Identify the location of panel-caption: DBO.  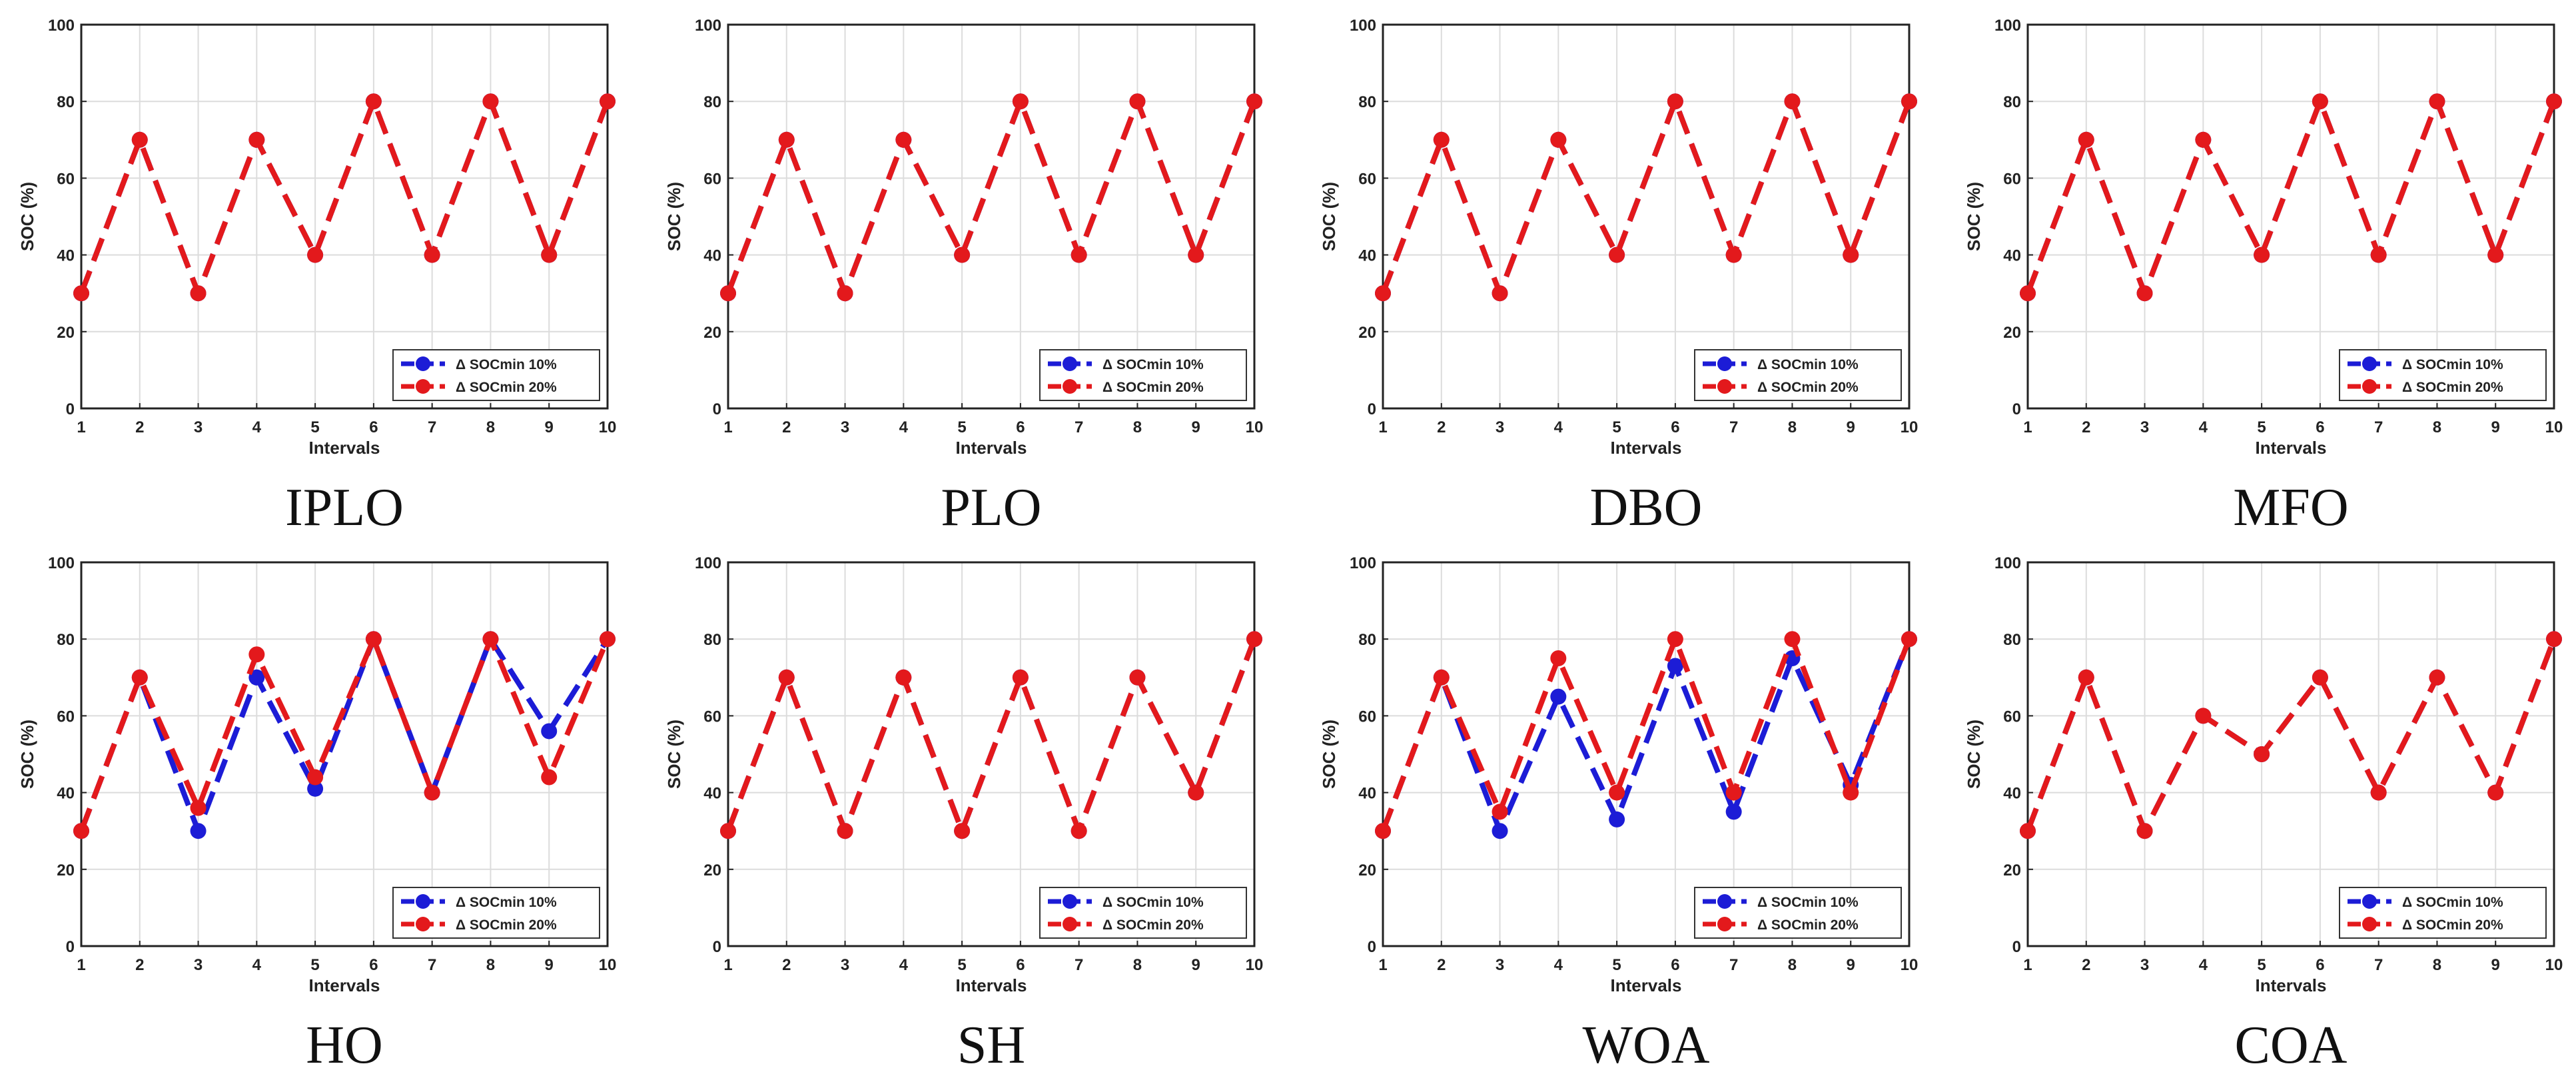
(1647, 507).